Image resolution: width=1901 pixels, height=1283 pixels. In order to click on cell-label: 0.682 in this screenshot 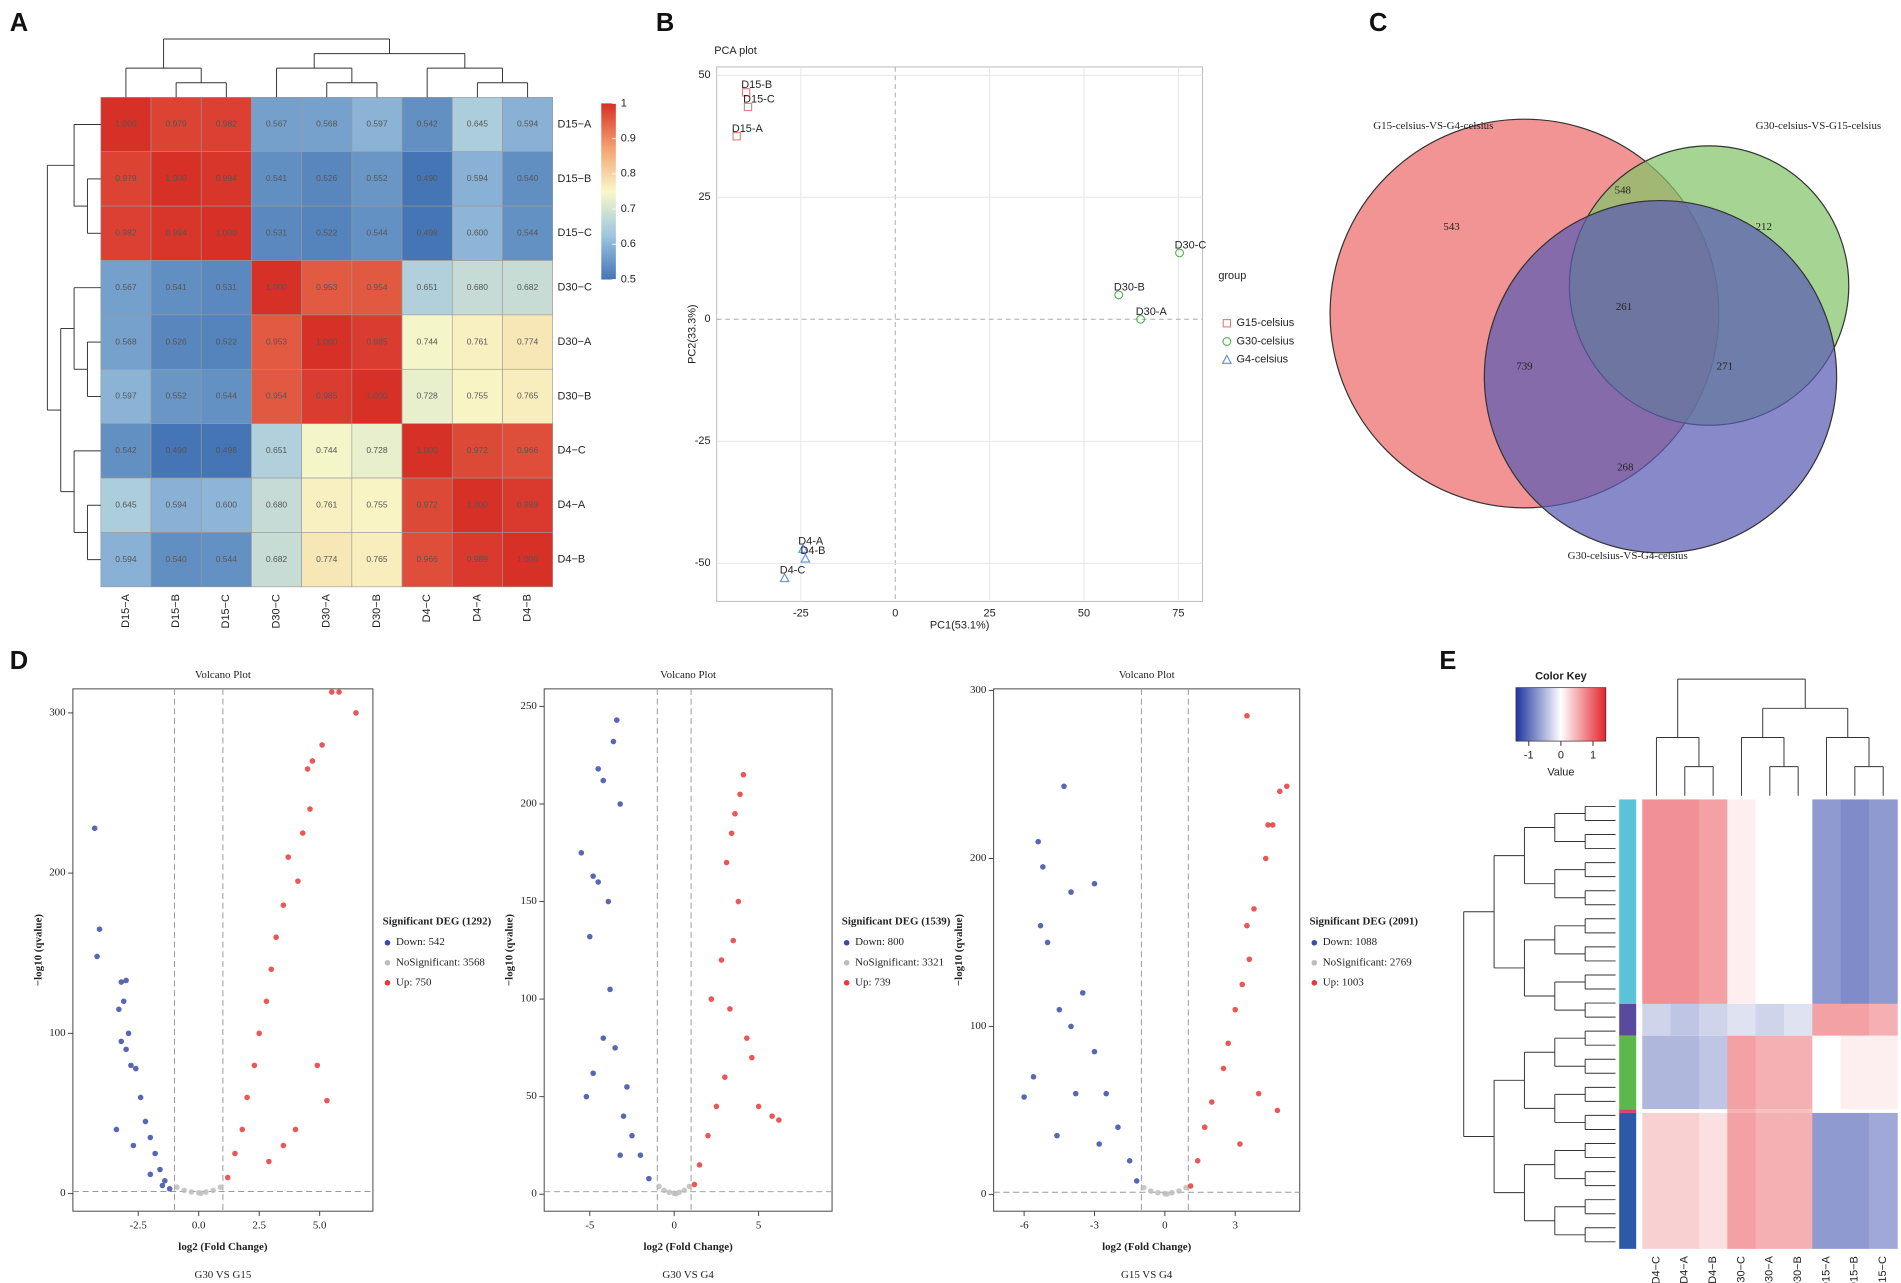, I will do `click(277, 559)`.